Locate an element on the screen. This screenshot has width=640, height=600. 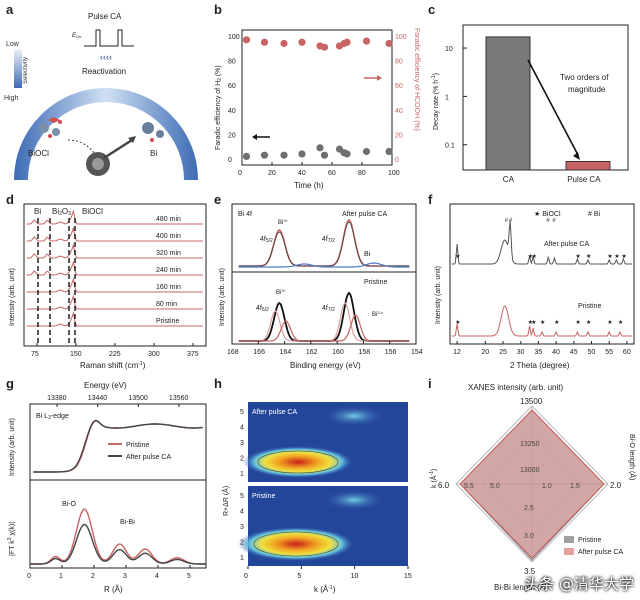
x-tick-label: 0 is located at coordinates (240, 173).